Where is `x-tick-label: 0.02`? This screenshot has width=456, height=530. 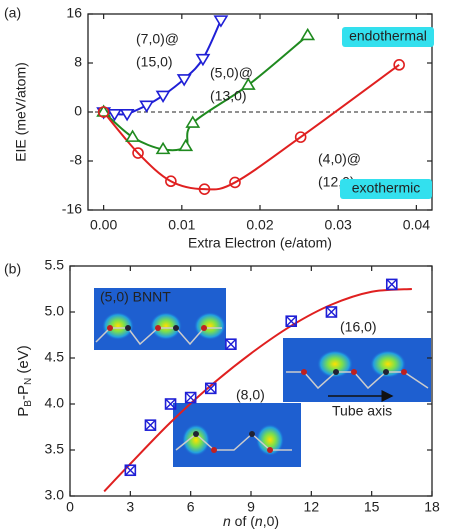
x-tick-label: 0.02 is located at coordinates (259, 225).